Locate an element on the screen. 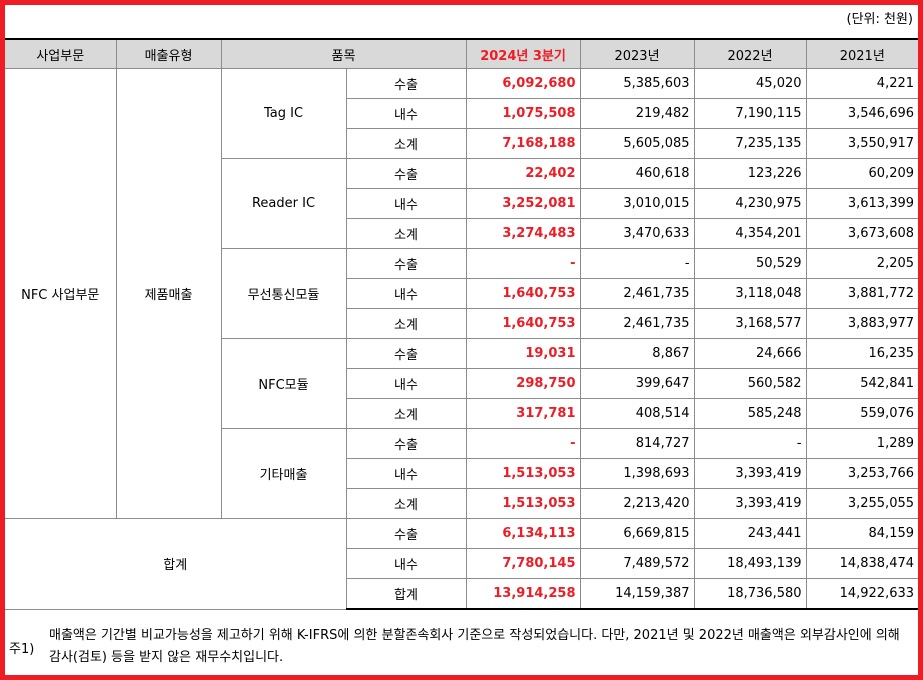 Image resolution: width=923 pixels, height=680 pixels. value-cell: 13,914,258 is located at coordinates (523, 594).